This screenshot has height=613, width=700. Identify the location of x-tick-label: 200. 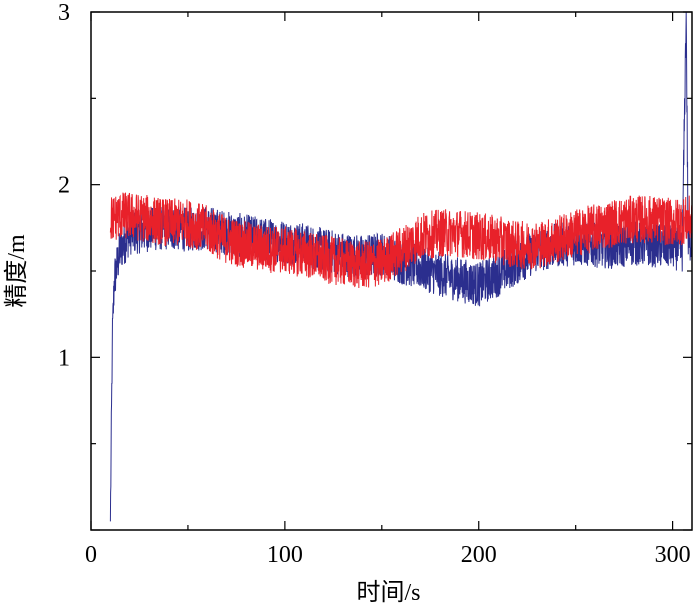
(479, 555).